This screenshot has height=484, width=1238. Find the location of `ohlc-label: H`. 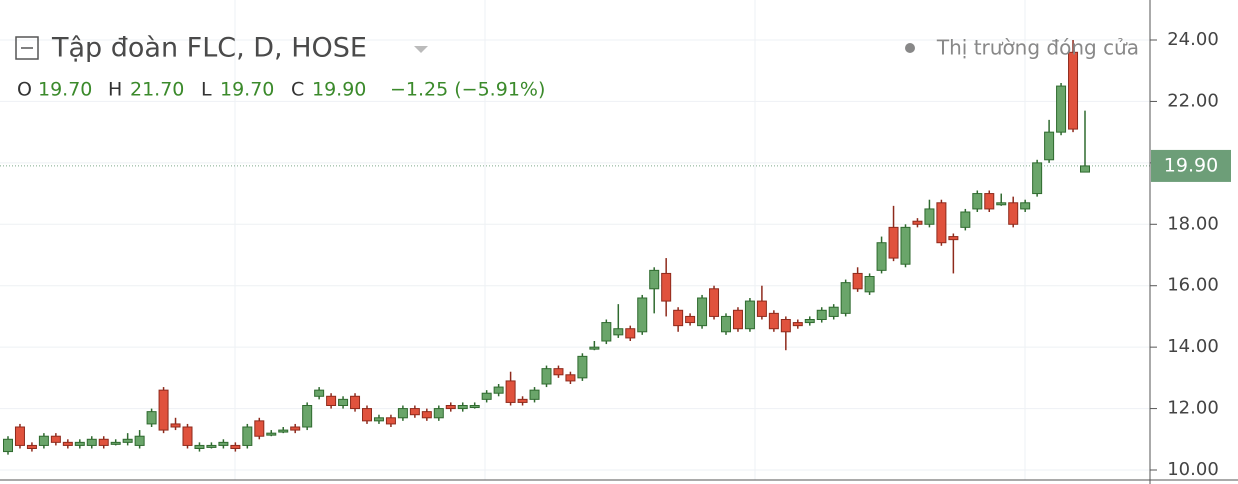

ohlc-label: H is located at coordinates (115, 90).